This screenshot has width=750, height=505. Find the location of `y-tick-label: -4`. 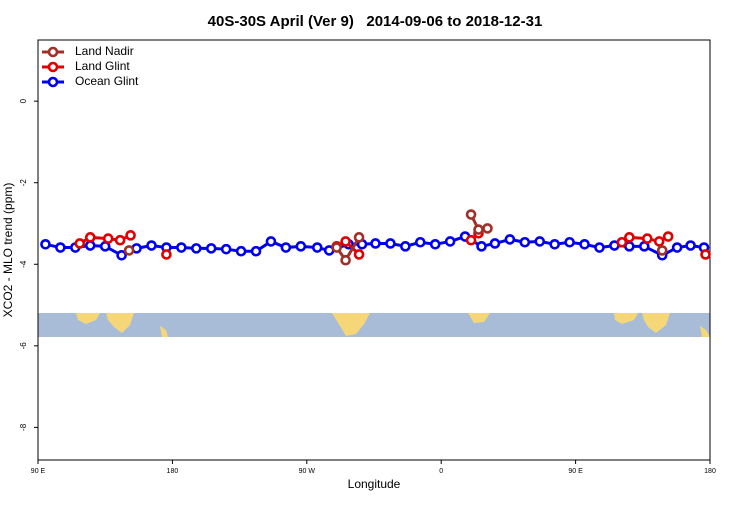

y-tick-label: -4 is located at coordinates (23, 264).